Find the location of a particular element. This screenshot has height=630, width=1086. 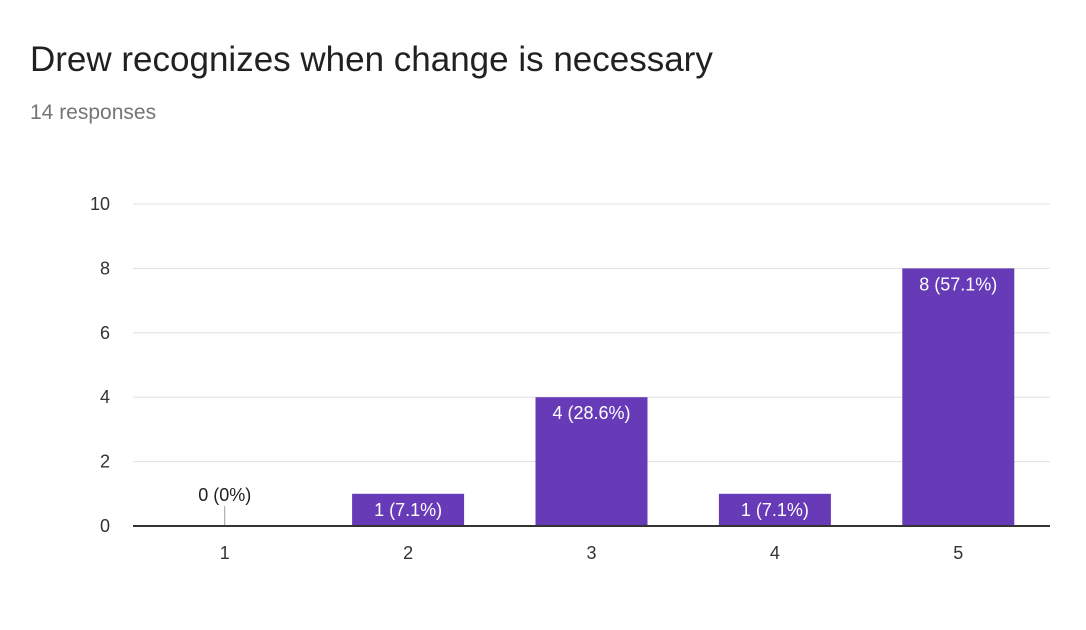

x-tick-label: 4 is located at coordinates (775, 553).